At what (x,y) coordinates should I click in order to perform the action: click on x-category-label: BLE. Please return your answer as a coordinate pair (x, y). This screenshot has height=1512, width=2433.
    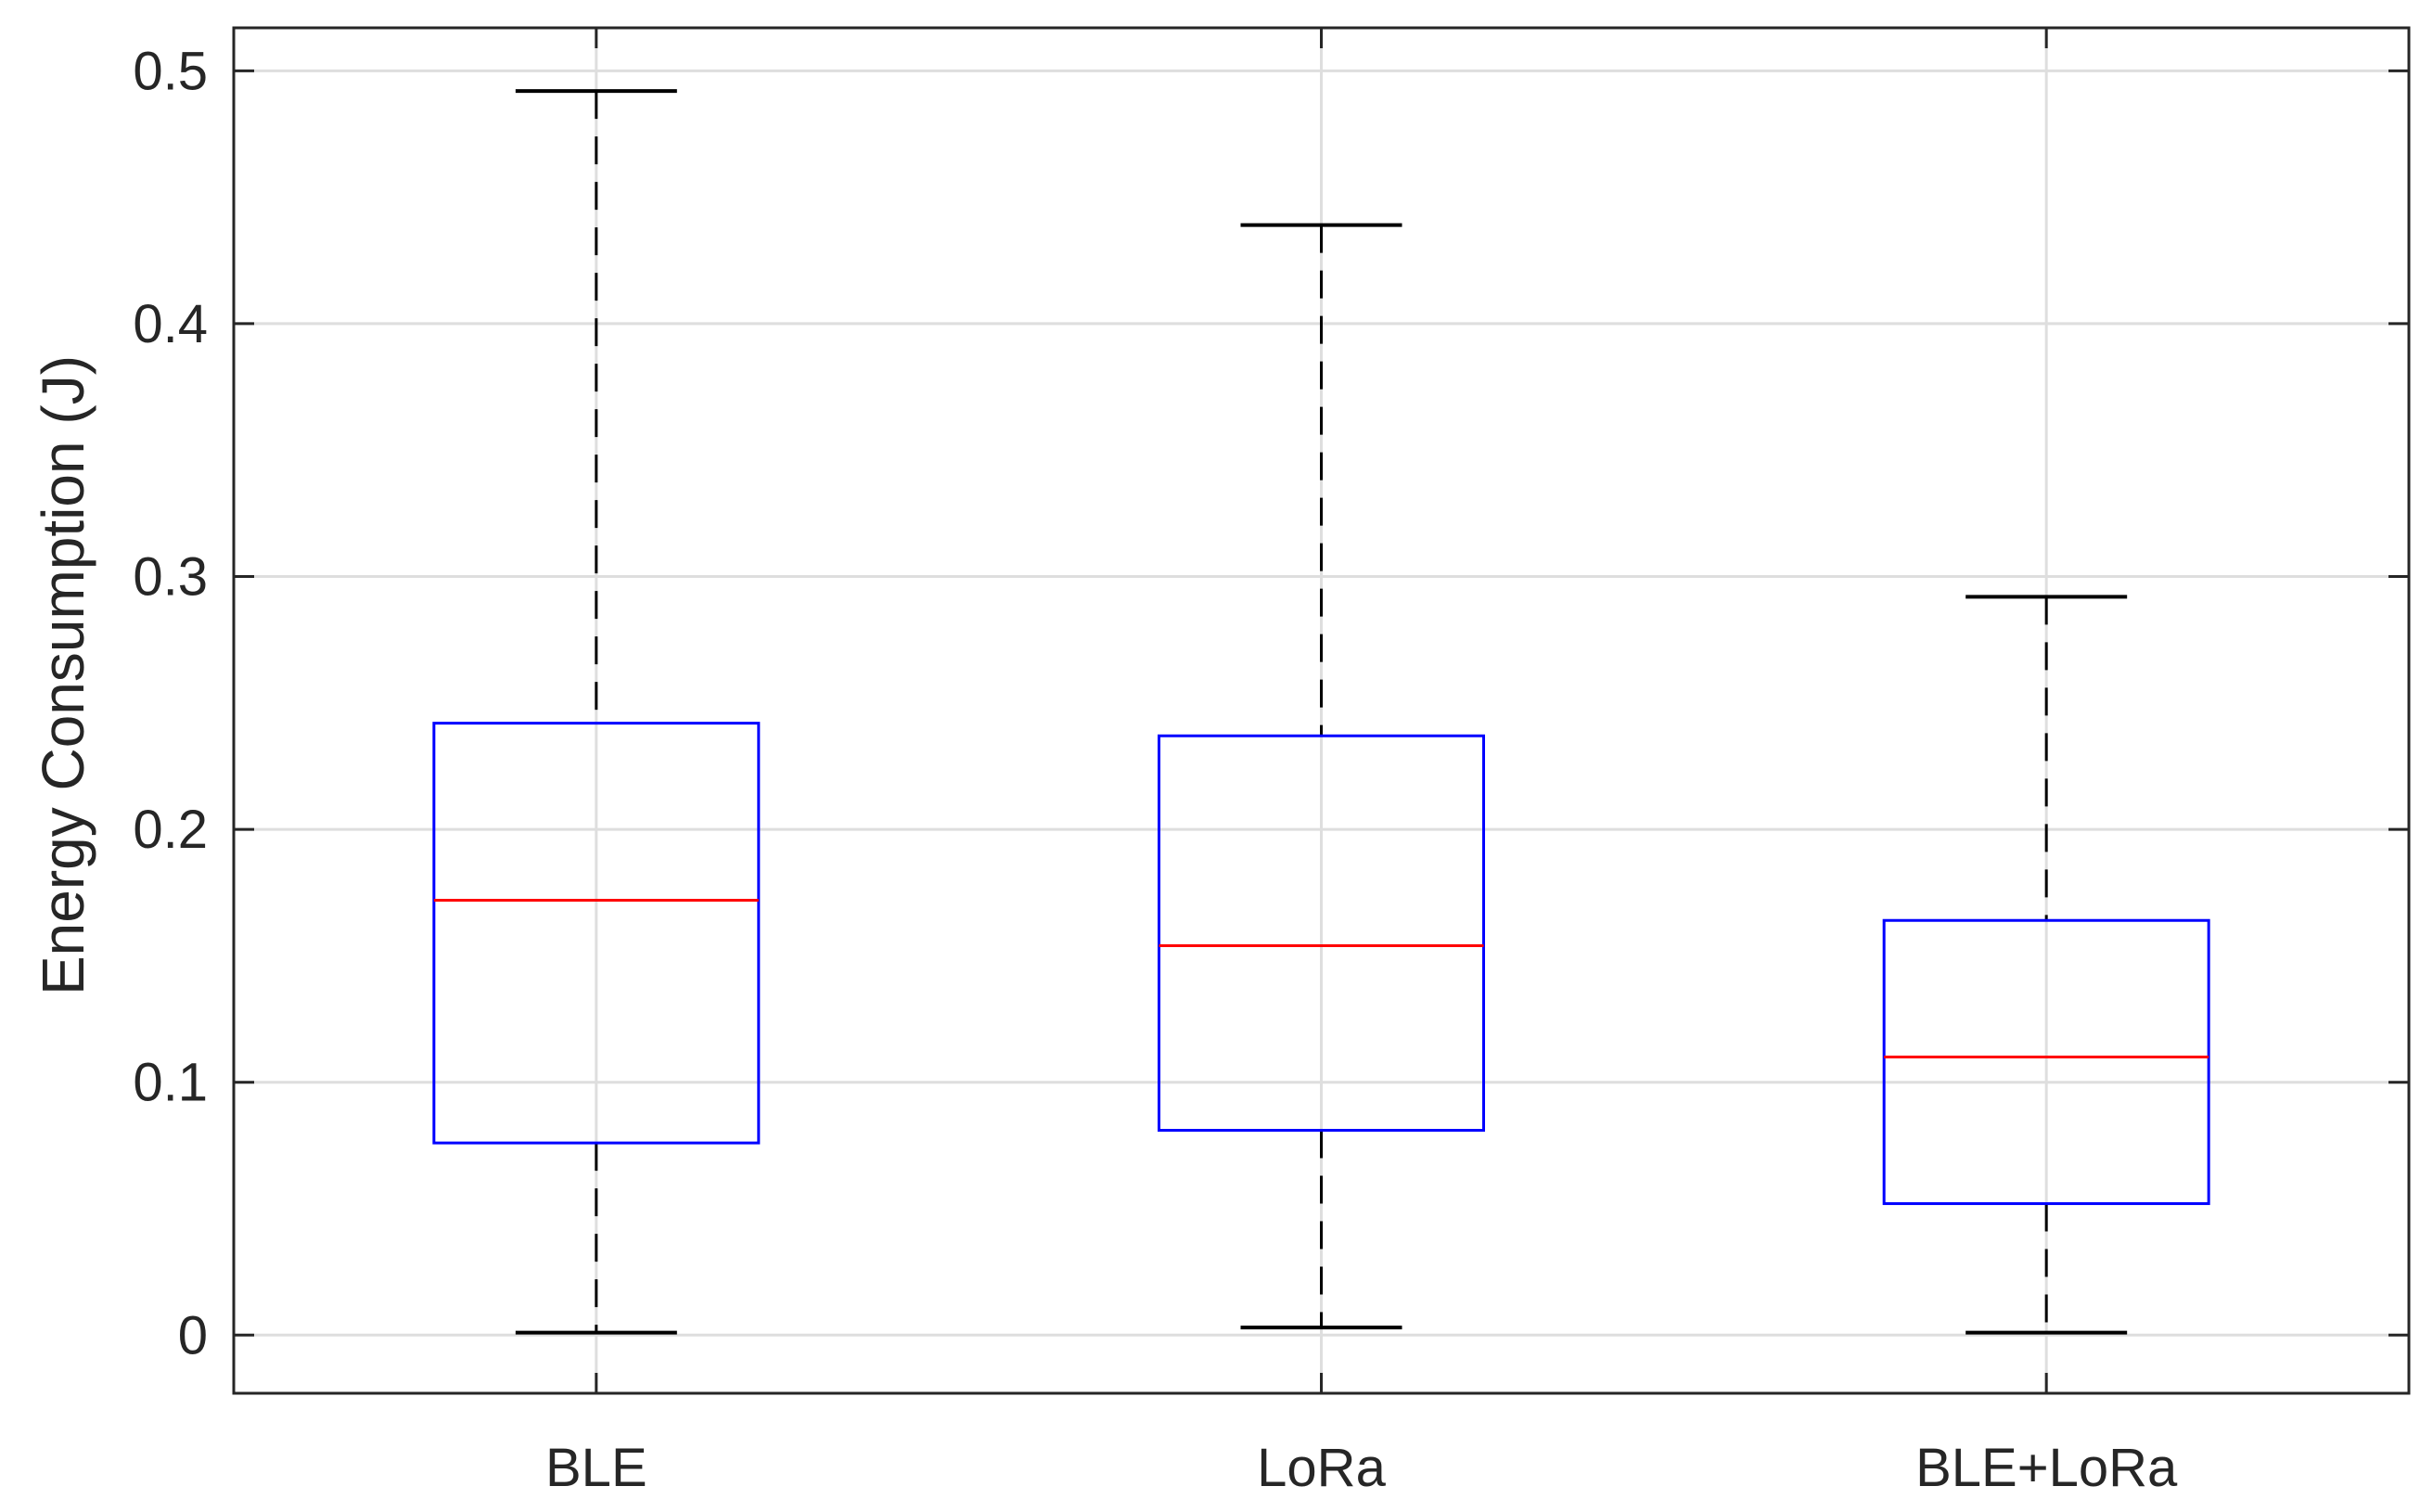
    Looking at the image, I should click on (596, 1468).